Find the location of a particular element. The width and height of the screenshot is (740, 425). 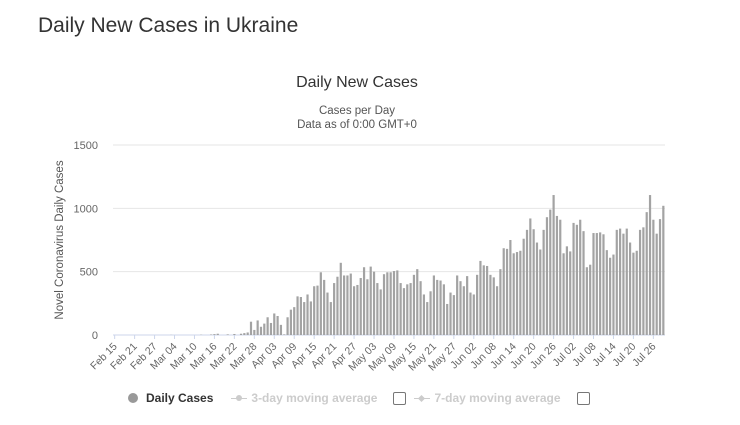

legend-item-7day-average: 7-day moving average is located at coordinates (487, 398).